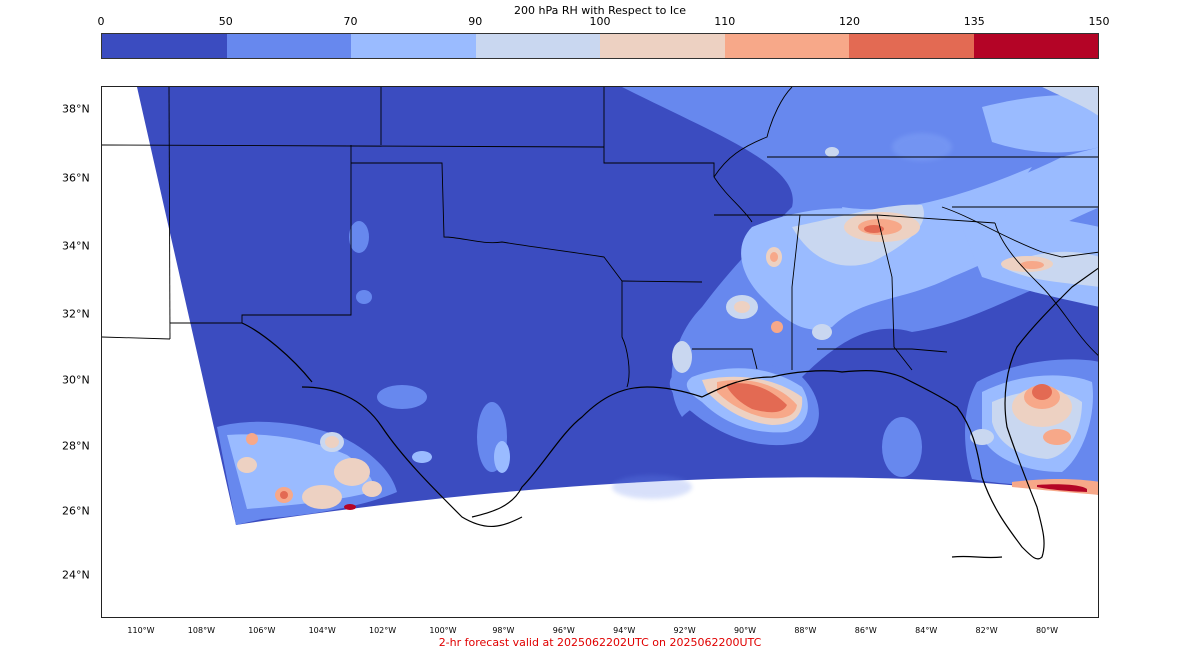 The height and width of the screenshot is (650, 1200). What do you see at coordinates (76, 575) in the screenshot?
I see `latitude-label: 24°N` at bounding box center [76, 575].